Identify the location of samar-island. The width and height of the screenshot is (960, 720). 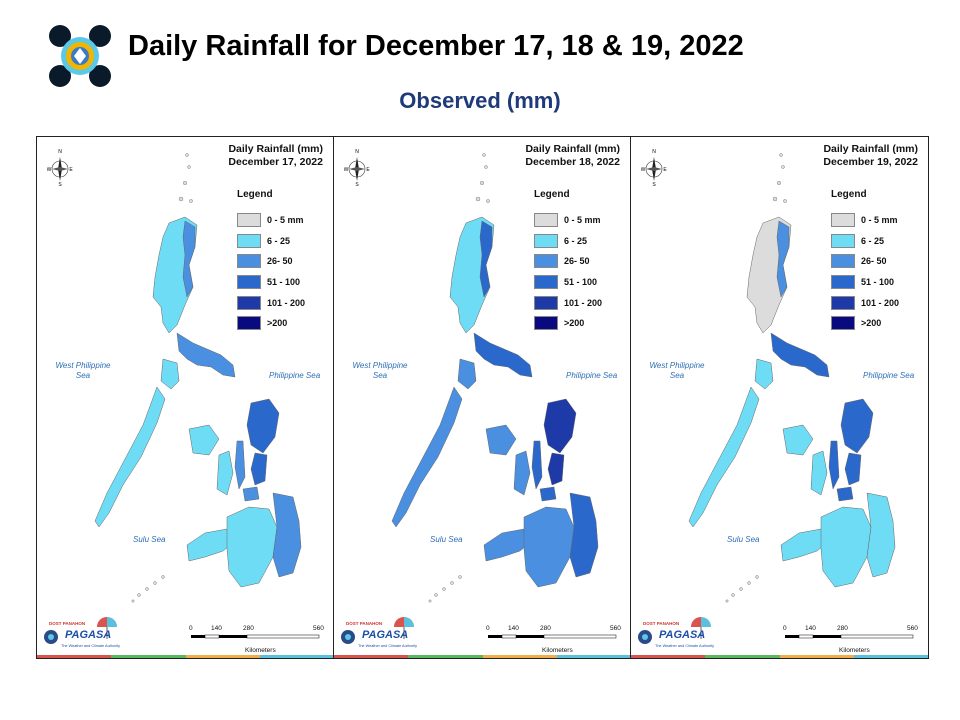
(560, 426).